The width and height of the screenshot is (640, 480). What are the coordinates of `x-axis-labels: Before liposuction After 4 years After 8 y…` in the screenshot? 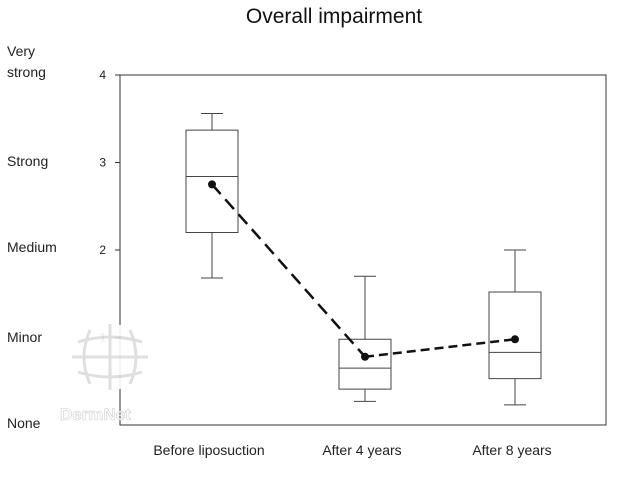 It's located at (352, 450).